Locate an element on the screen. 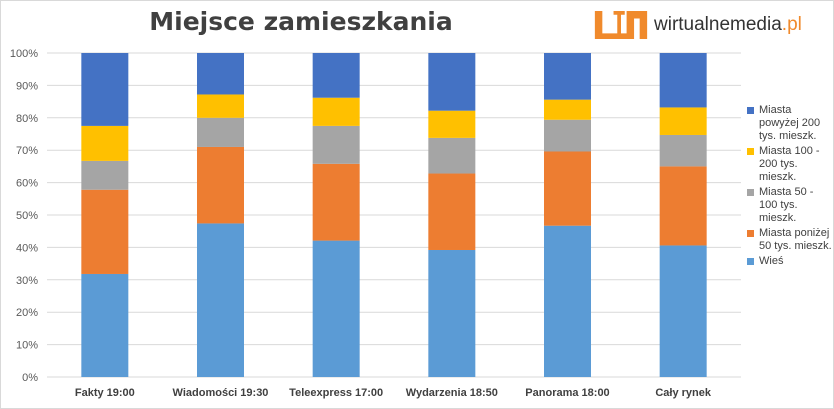 This screenshot has width=834, height=409. legend-item: Miasta 50 - 100 tys. mieszk. is located at coordinates (790, 205).